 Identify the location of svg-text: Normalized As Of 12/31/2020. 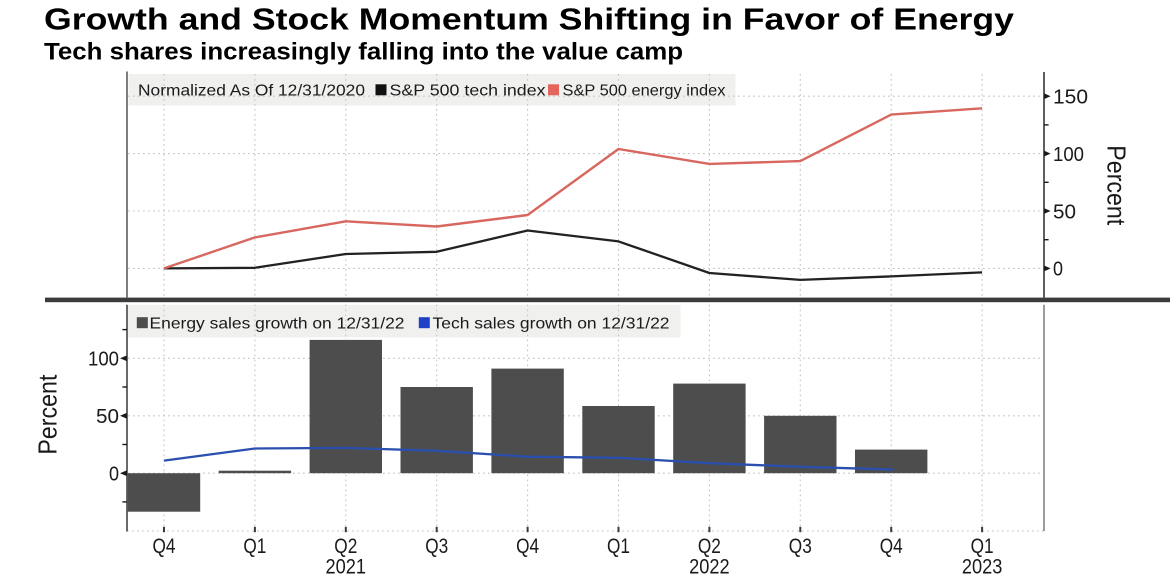
(251, 91).